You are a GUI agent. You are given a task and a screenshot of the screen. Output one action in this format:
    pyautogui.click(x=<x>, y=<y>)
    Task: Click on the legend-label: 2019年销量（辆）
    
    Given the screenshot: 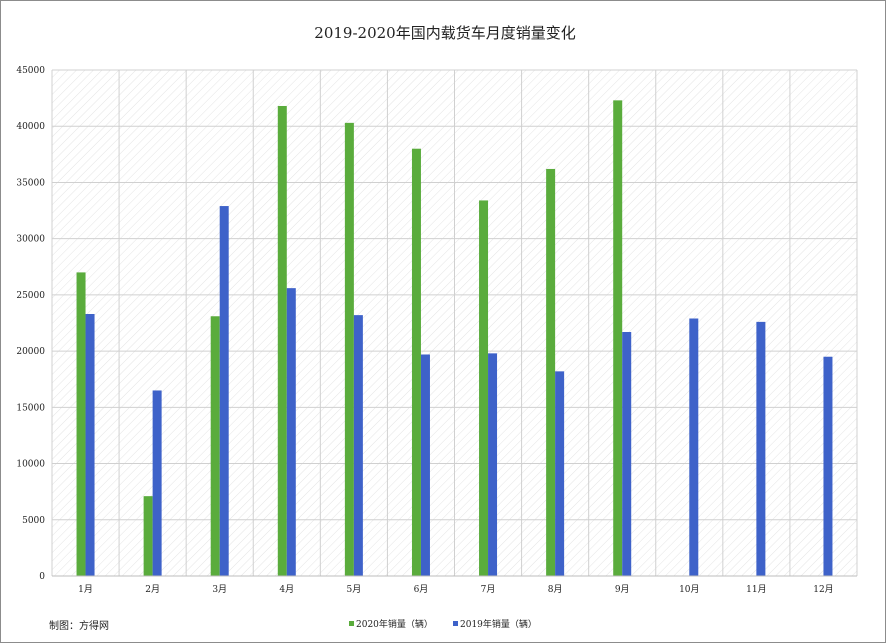 What is the action you would take?
    pyautogui.click(x=498, y=624)
    